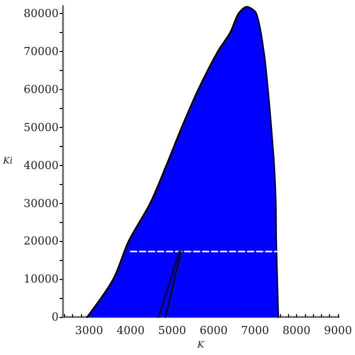  I want to click on y-tick-label: 60000, so click(41, 89).